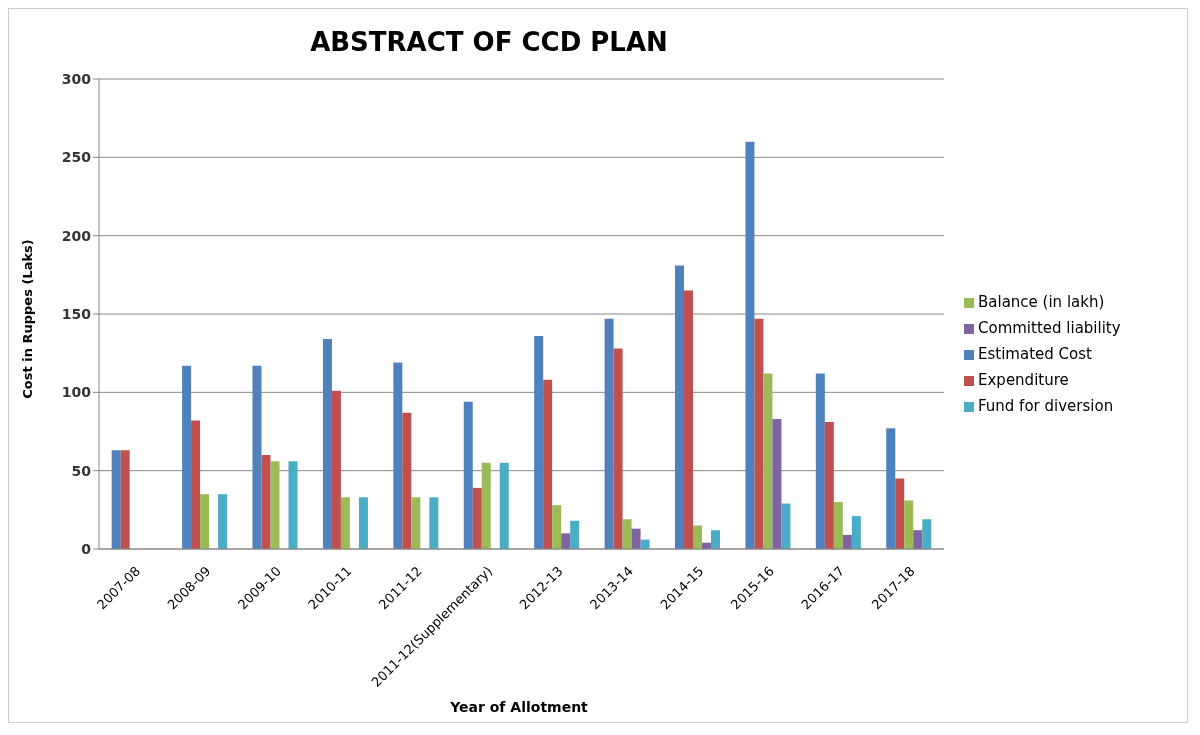 The height and width of the screenshot is (735, 1200). Describe the element at coordinates (1041, 302) in the screenshot. I see `legend-label: Balance (in lakh)` at that location.